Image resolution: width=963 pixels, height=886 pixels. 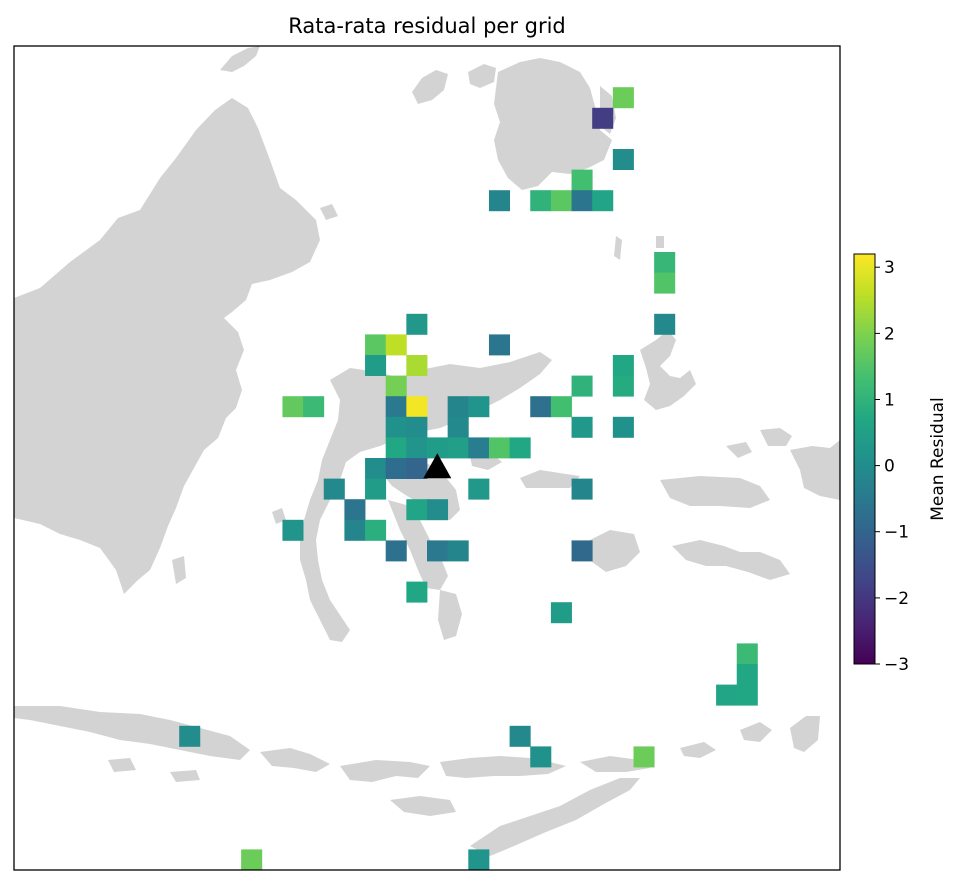 What do you see at coordinates (739, 450) in the screenshot?
I see `small-moluccan-isle` at bounding box center [739, 450].